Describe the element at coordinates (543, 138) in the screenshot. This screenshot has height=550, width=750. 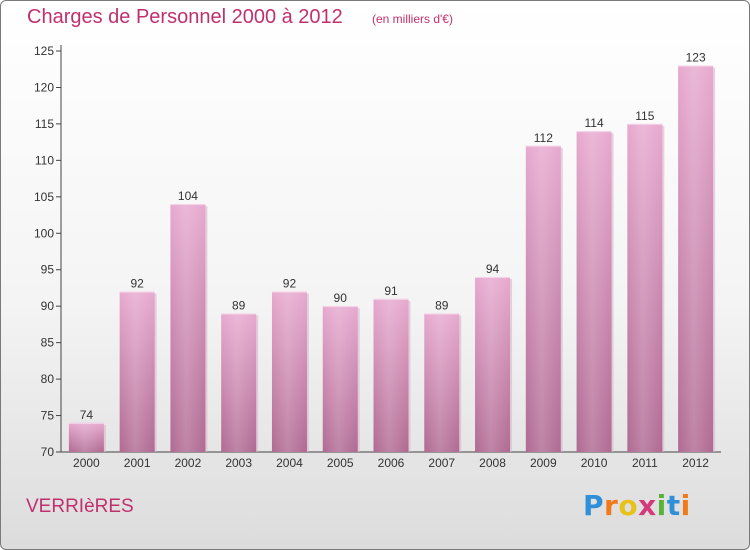
I see `bar-value-label: 112` at that location.